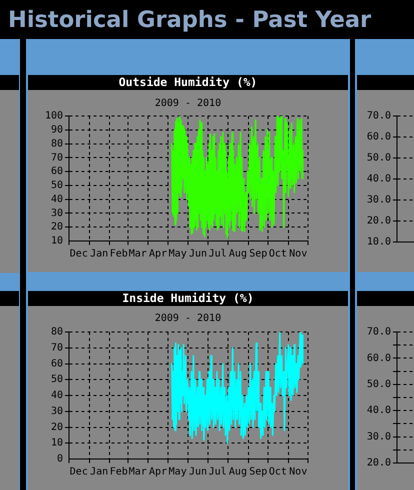 Image resolution: width=414 pixels, height=490 pixels. What do you see at coordinates (53, 116) in the screenshot?
I see `y-tick-label: 100` at bounding box center [53, 116].